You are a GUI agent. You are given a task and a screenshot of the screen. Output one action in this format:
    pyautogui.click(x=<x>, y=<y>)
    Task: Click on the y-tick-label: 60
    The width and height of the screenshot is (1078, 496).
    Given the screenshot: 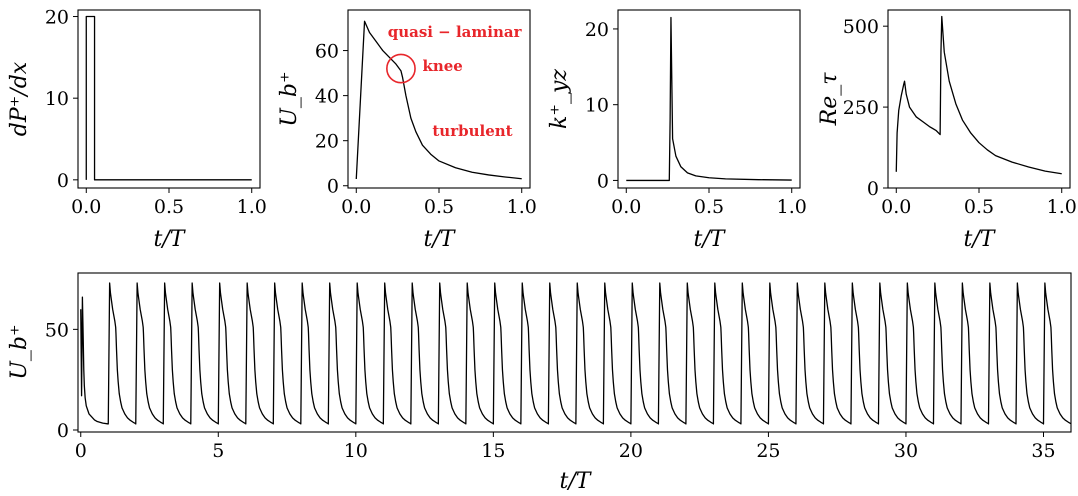 What is the action you would take?
    pyautogui.click(x=327, y=52)
    